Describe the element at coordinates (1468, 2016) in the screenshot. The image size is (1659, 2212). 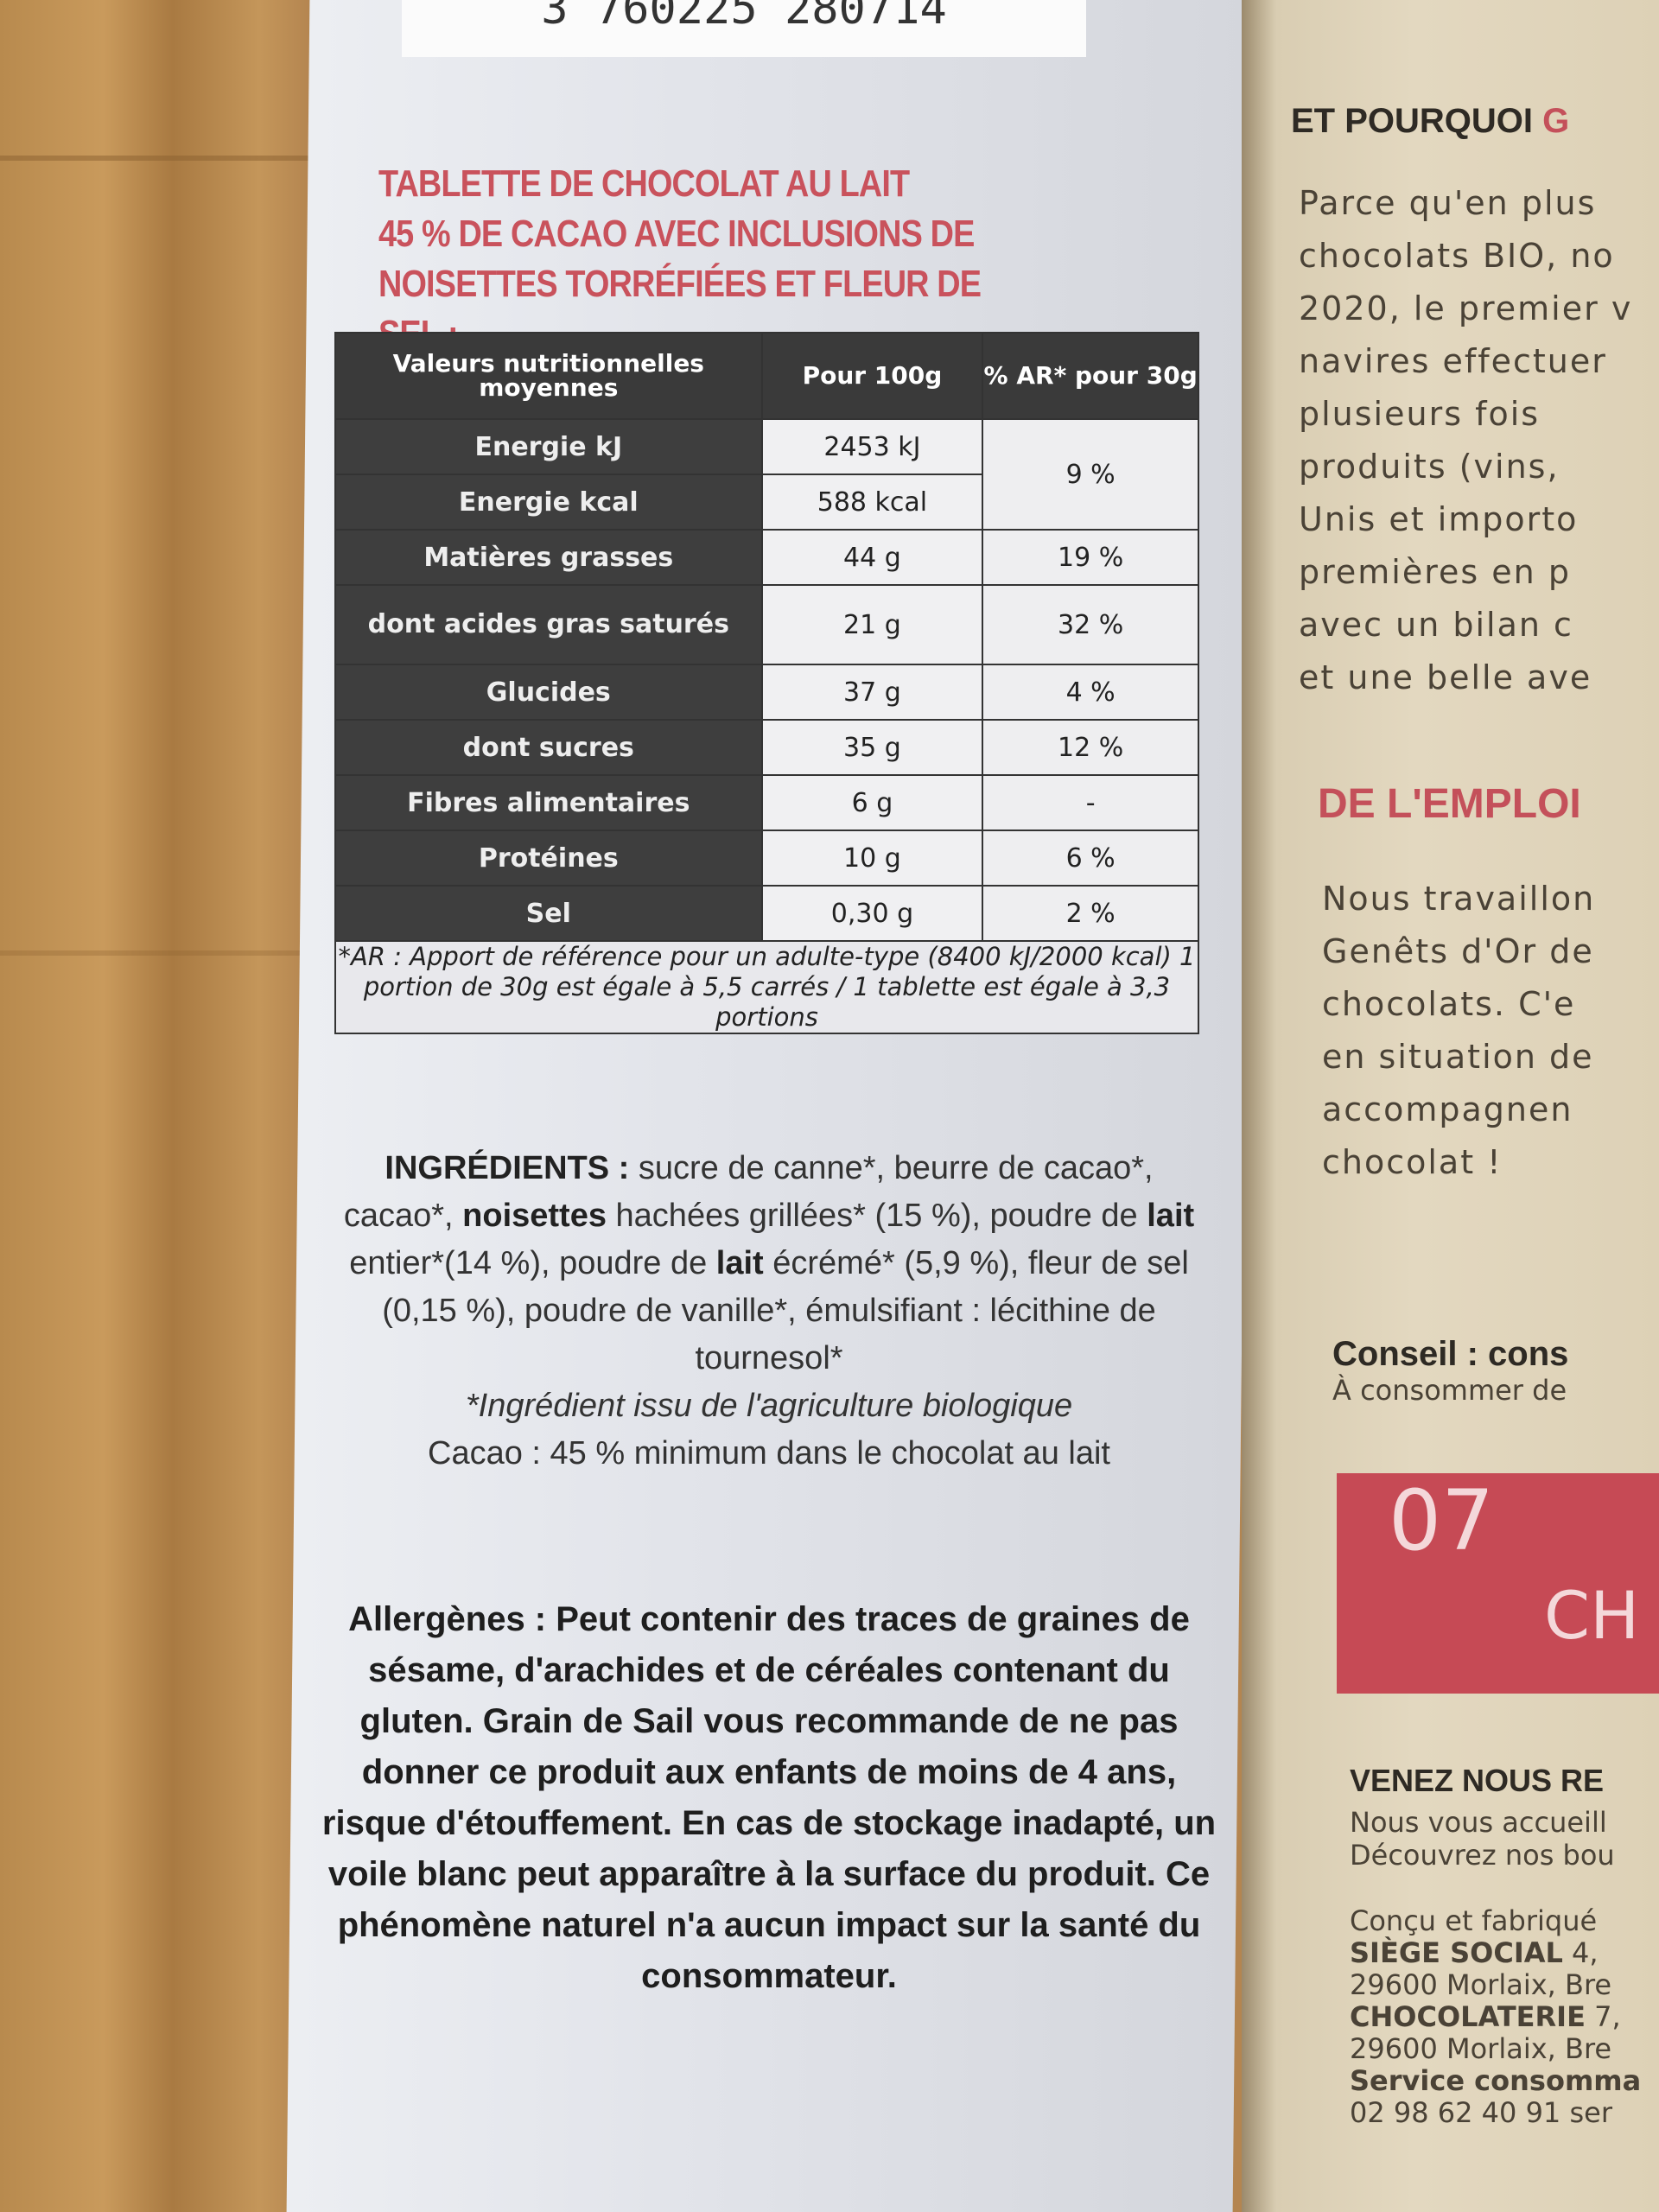
I see `address-bold: CHOCOLATERIE` at that location.